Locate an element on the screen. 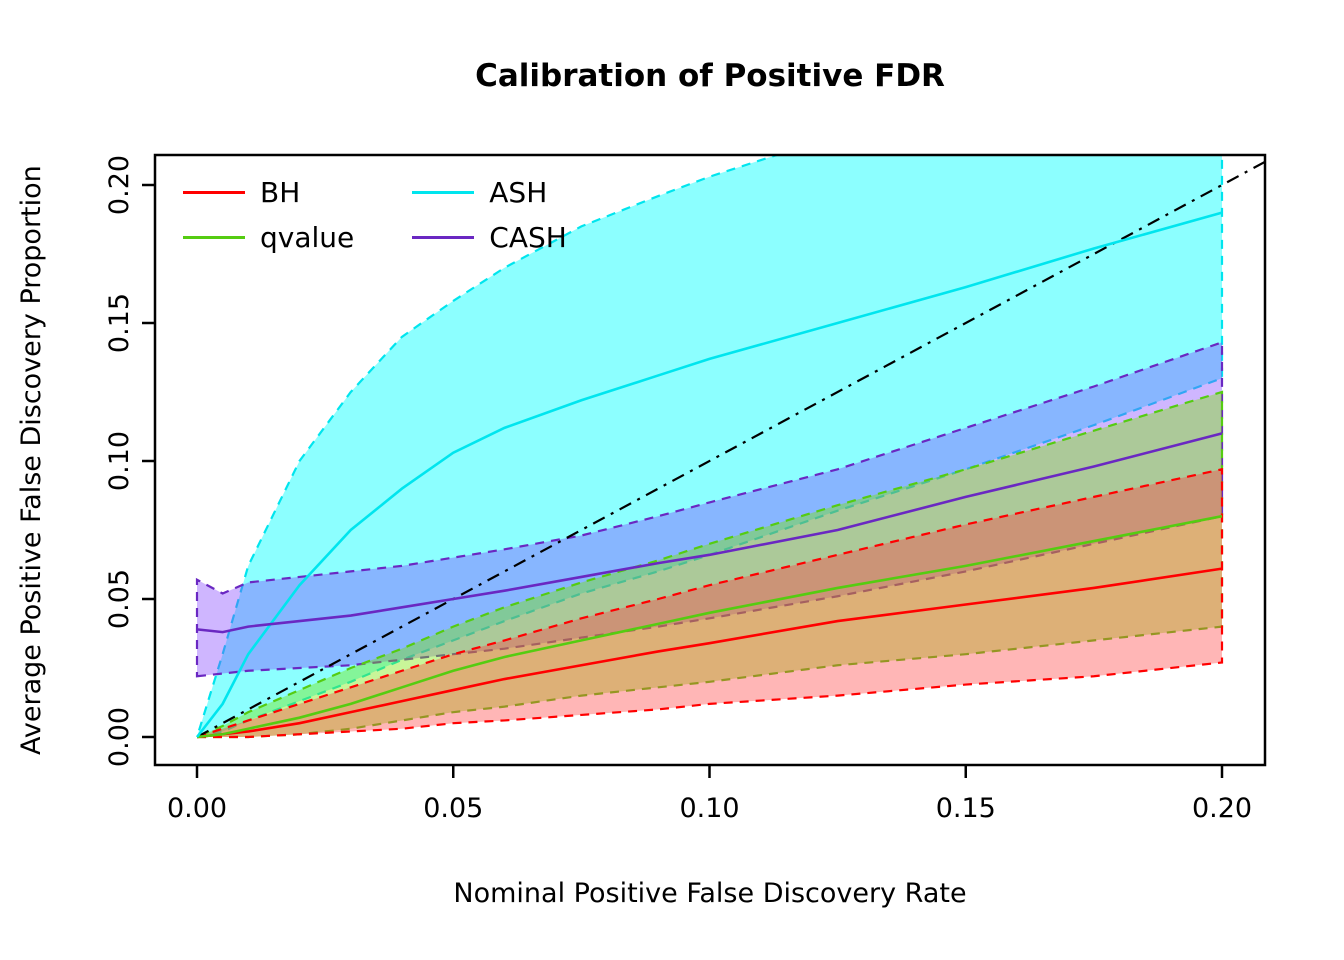  legend-line-qvalue is located at coordinates (214, 237).